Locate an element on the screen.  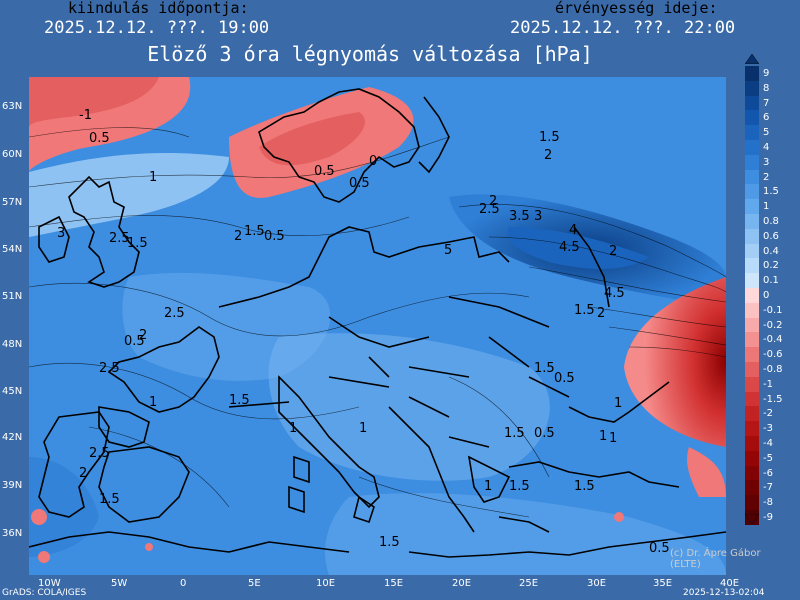
map-title: Elöző 3 óra légnyomás változása [hPa] is located at coordinates (370, 54).